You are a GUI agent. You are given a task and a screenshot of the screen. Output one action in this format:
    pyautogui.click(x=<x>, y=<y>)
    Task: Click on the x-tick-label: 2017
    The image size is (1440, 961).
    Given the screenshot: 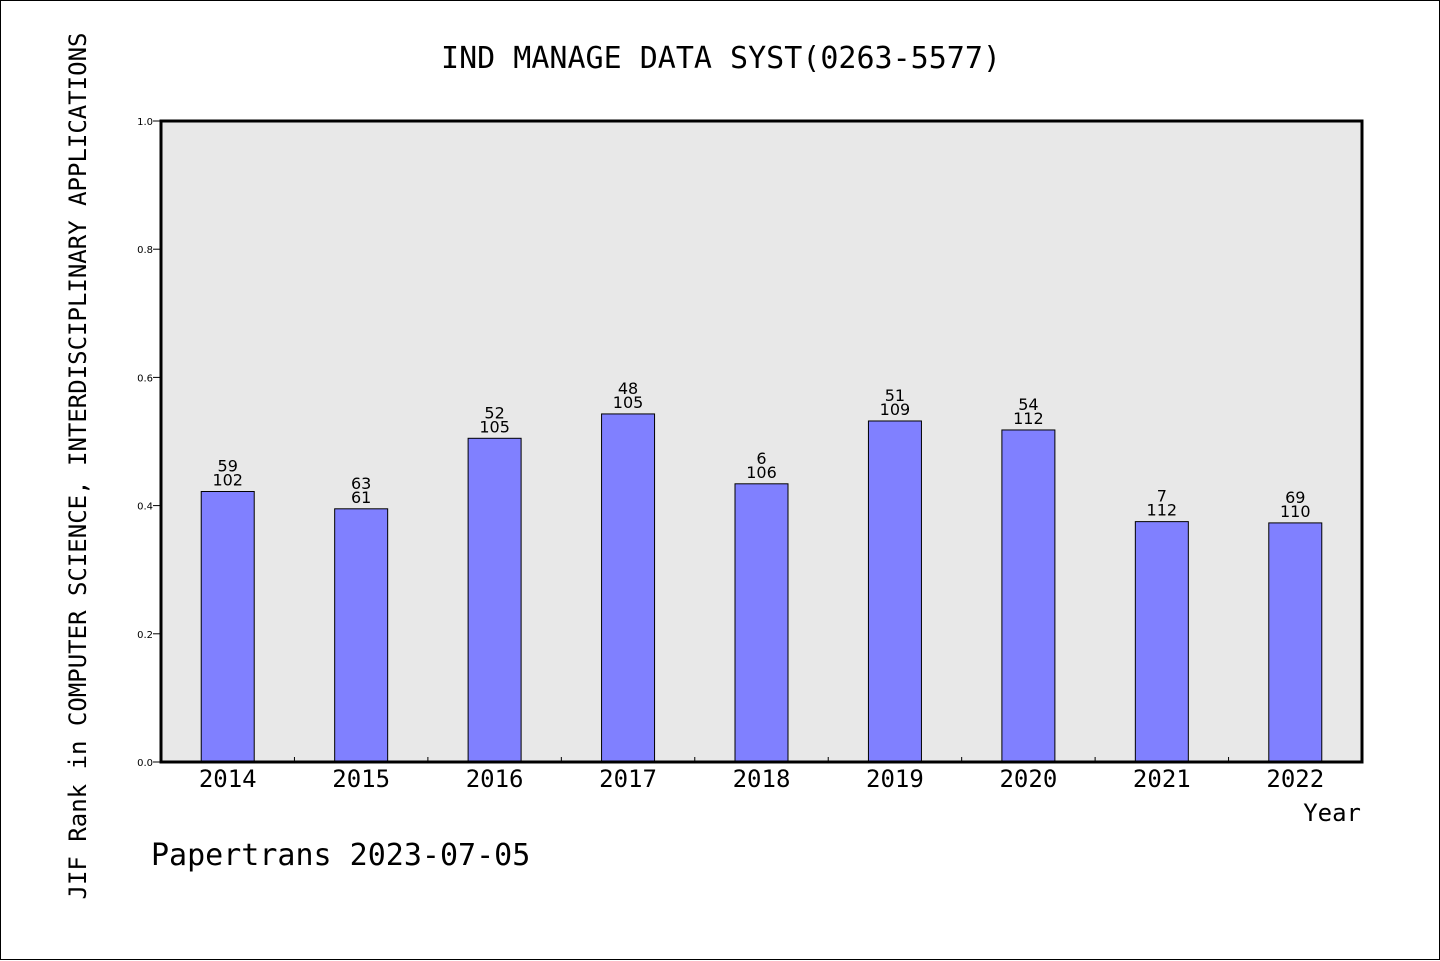 What is the action you would take?
    pyautogui.click(x=628, y=779)
    